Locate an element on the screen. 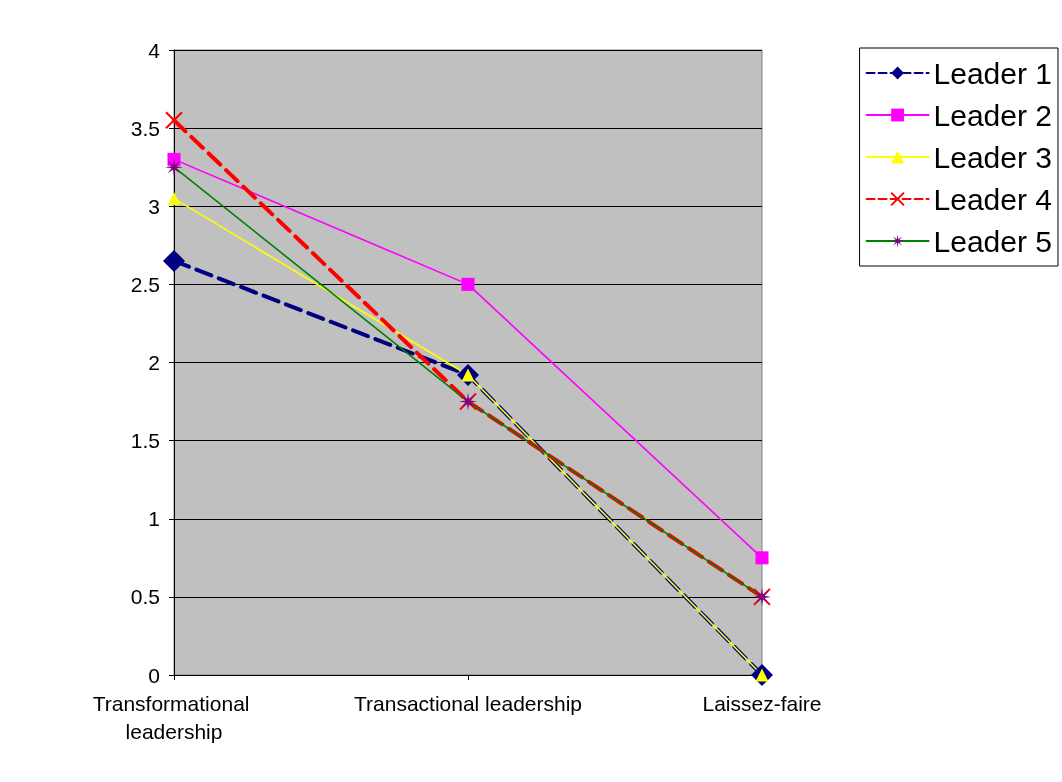 The image size is (1062, 782). y-tick-label: 0 is located at coordinates (154, 675).